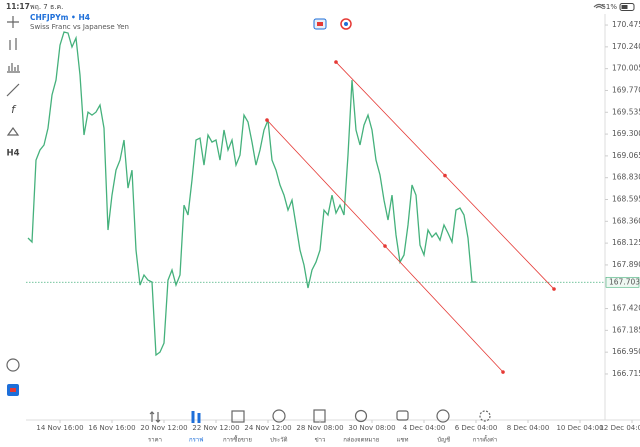 The image size is (640, 447). Describe the element at coordinates (13, 365) in the screenshot. I see `quick-trade-button` at that location.